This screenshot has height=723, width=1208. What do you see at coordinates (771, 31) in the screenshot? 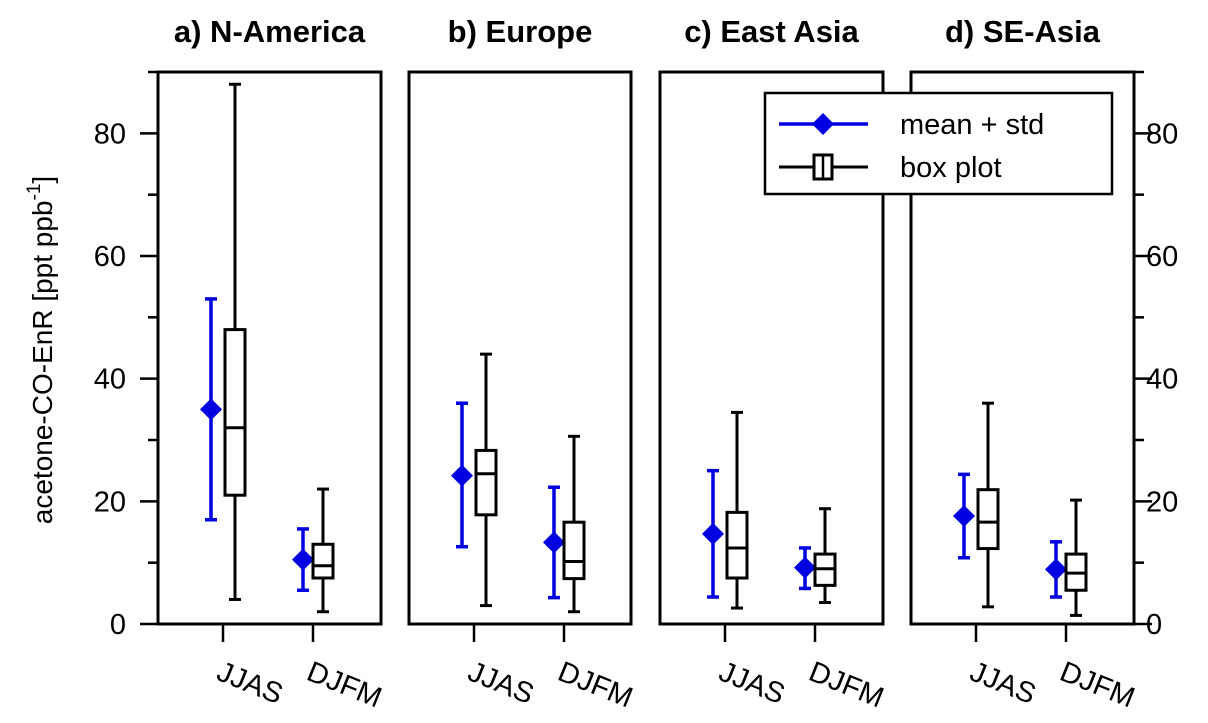
I see `panel-title: c) East Asia` at bounding box center [771, 31].